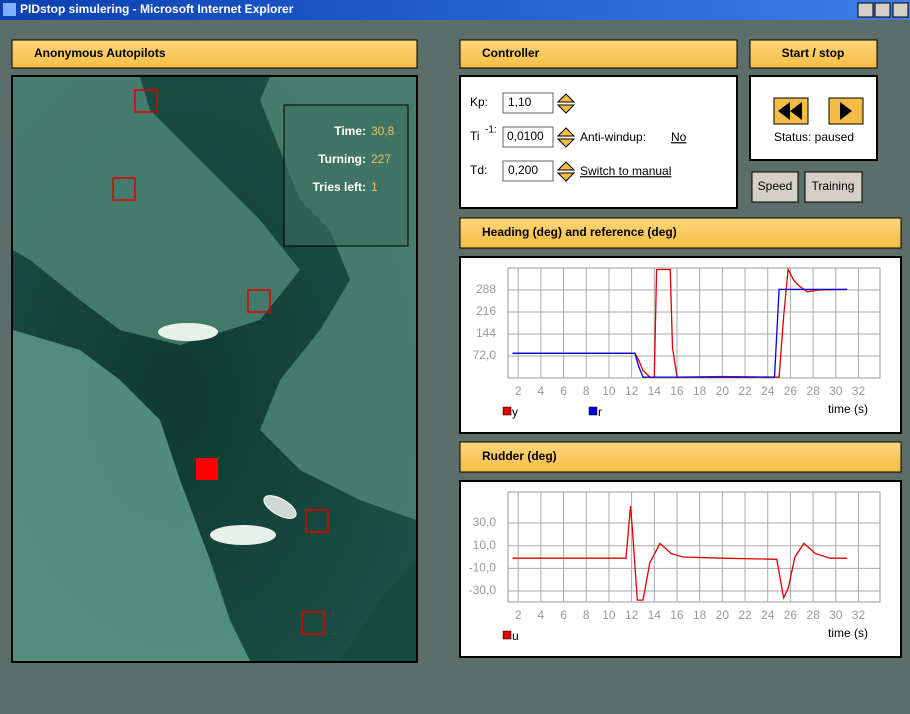  What do you see at coordinates (339, 187) in the screenshot?
I see `info-label: Tries left:` at bounding box center [339, 187].